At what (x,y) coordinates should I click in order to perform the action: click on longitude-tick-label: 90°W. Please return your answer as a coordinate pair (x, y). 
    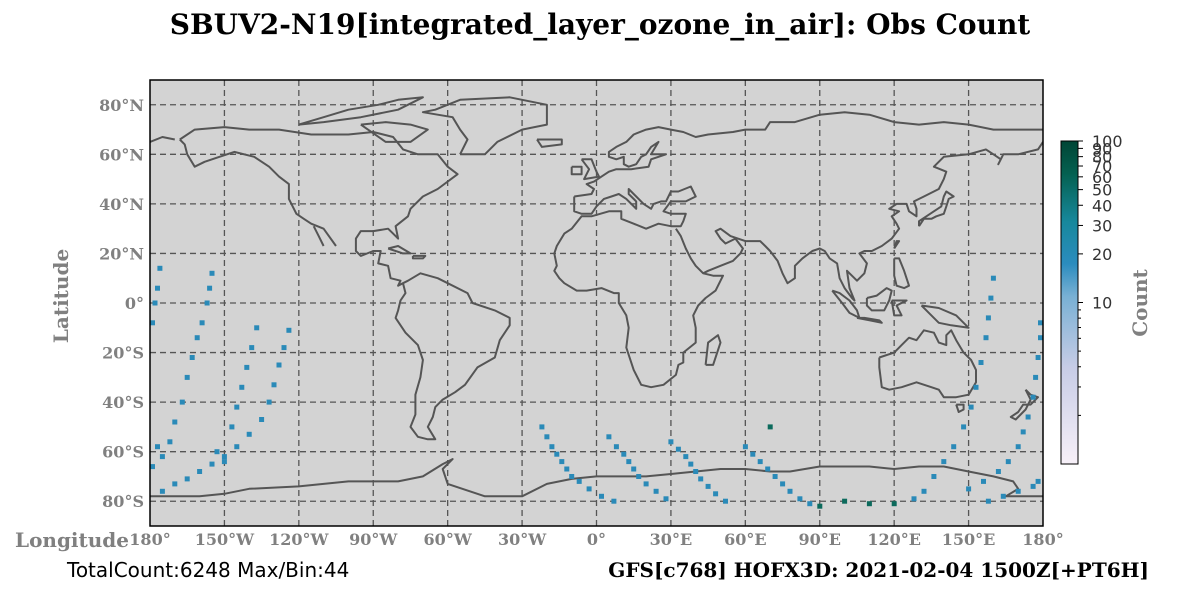
    Looking at the image, I should click on (373, 539).